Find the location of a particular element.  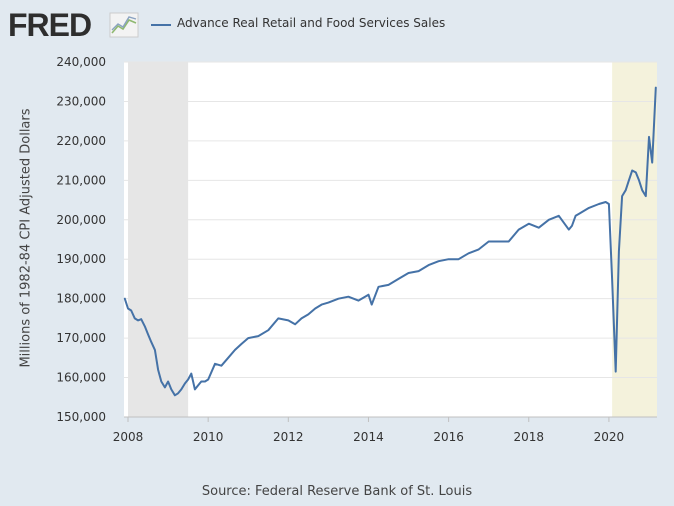

y-tick-label: 230,000 is located at coordinates (81, 101).